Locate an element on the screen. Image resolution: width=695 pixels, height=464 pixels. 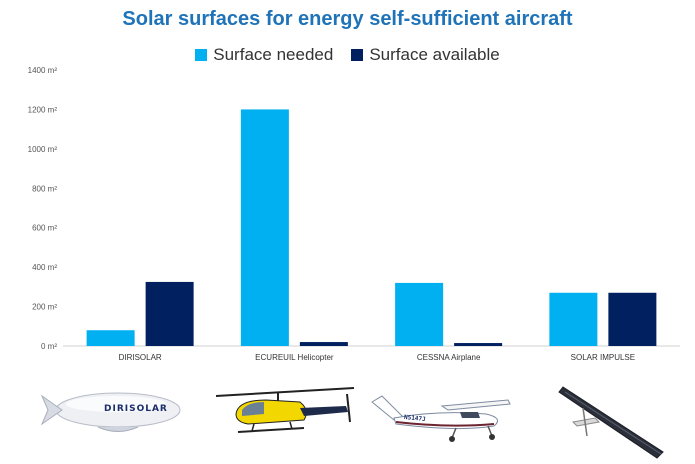
x-tick-label: CESSNA Airplane is located at coordinates (449, 357).